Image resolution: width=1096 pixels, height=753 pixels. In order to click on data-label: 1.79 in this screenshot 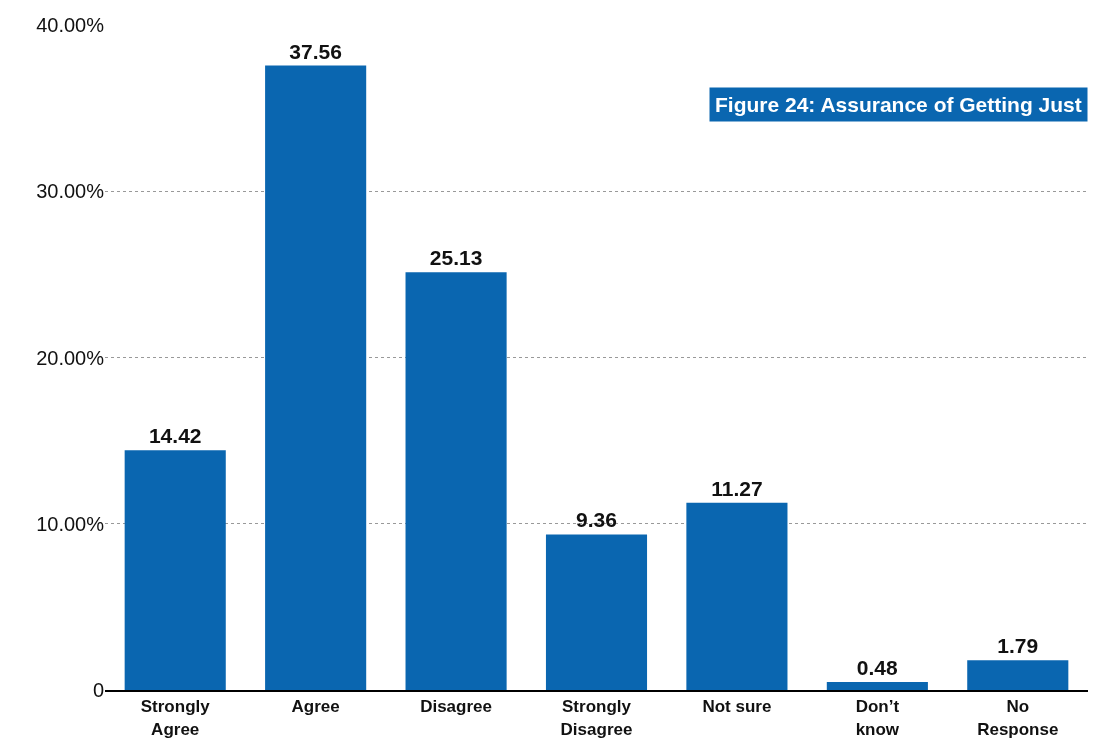, I will do `click(1018, 646)`.